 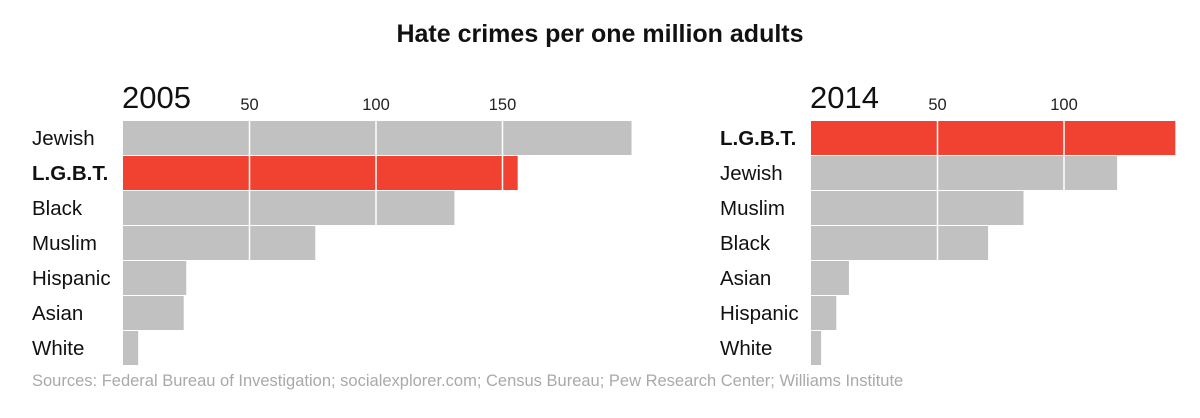 What do you see at coordinates (156, 97) in the screenshot?
I see `year-label-2005: 2005` at bounding box center [156, 97].